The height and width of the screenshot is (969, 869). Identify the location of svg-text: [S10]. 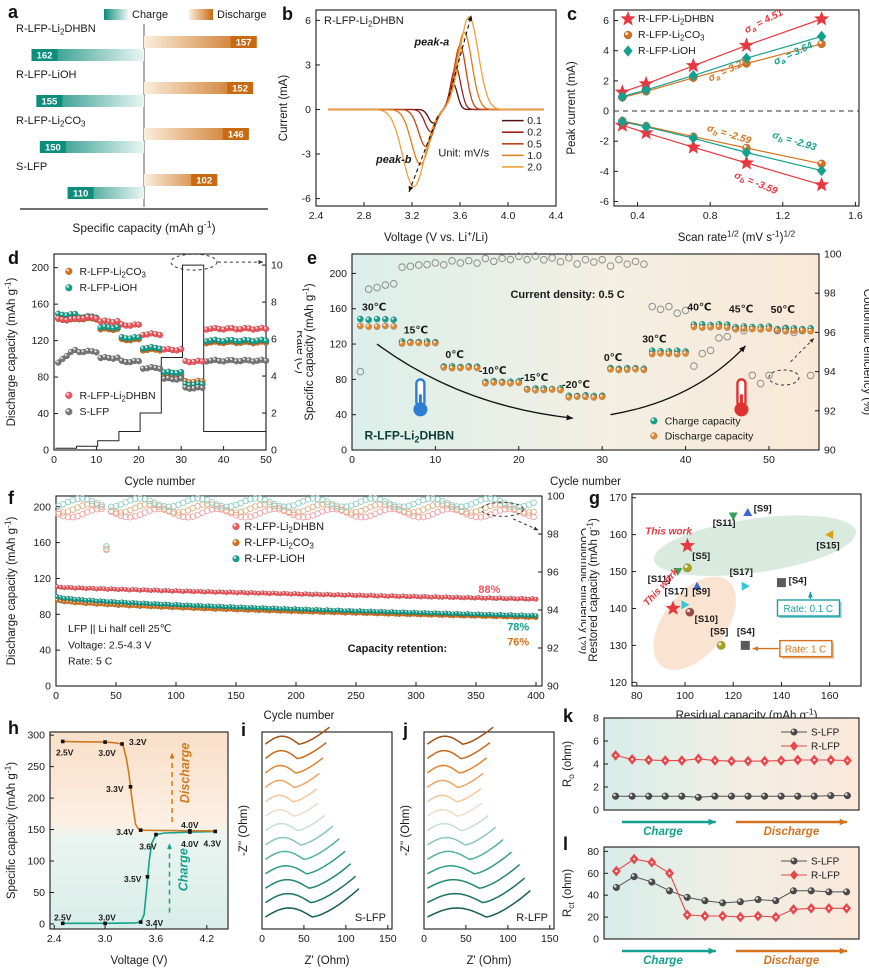
(706, 619).